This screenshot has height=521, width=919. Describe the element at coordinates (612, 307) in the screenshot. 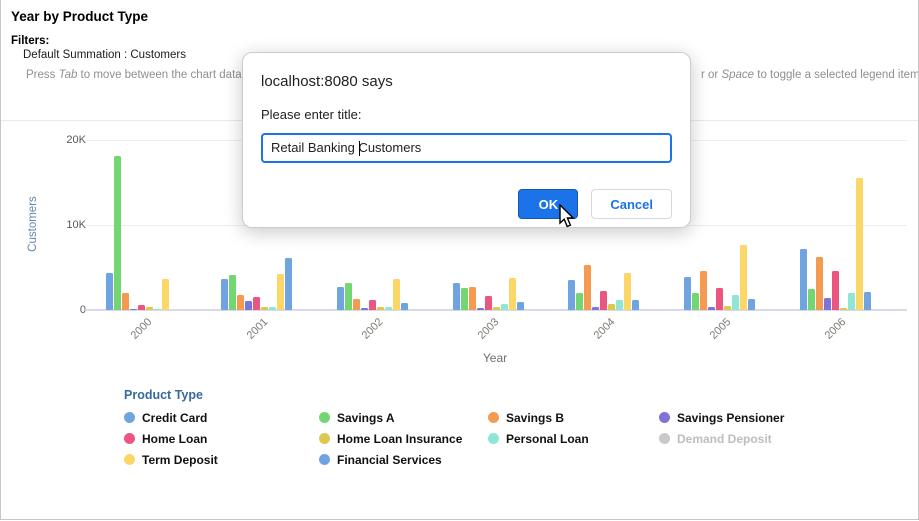

I see `bar-2004-home-loan-insurance` at that location.